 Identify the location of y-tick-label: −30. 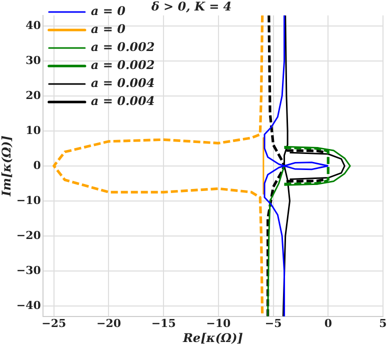
(29, 270).